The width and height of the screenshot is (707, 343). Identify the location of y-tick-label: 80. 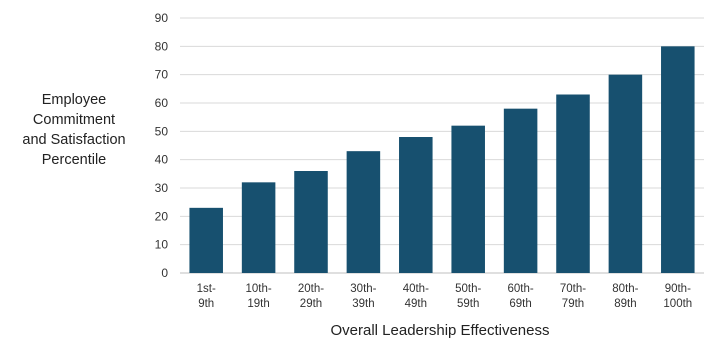
(162, 46).